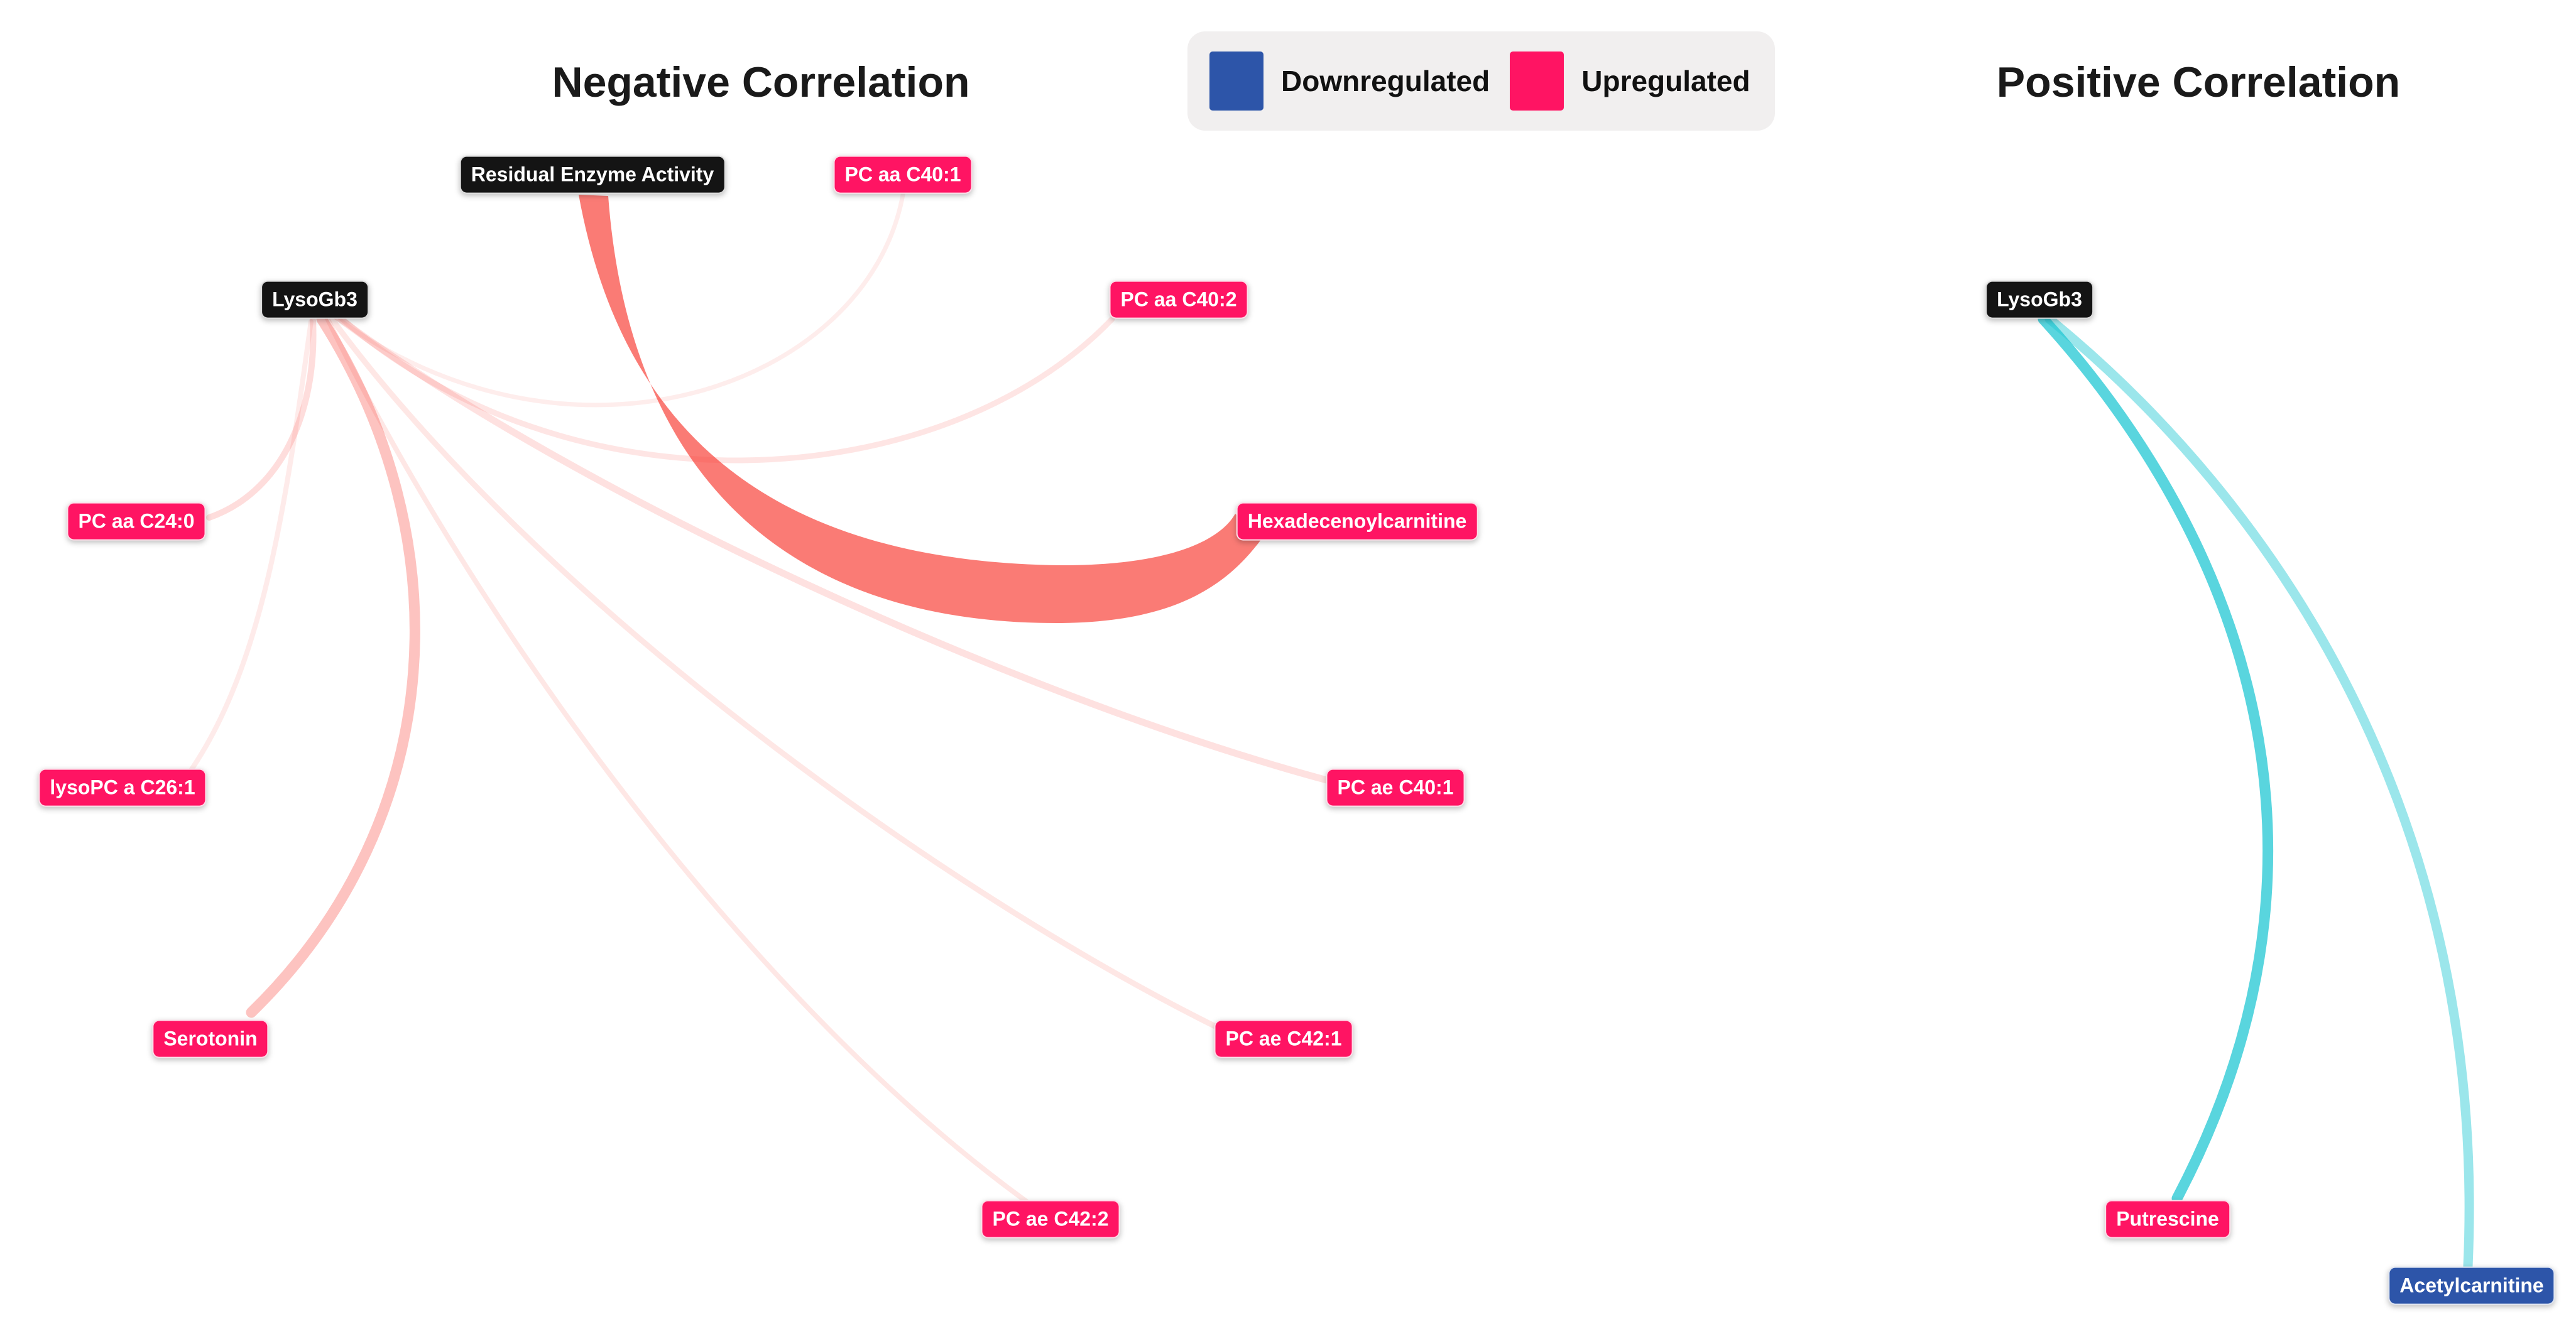 The width and height of the screenshot is (2576, 1329). What do you see at coordinates (722, 386) in the screenshot?
I see `edge-lysogb3-neg--pc-aa-c40-2` at bounding box center [722, 386].